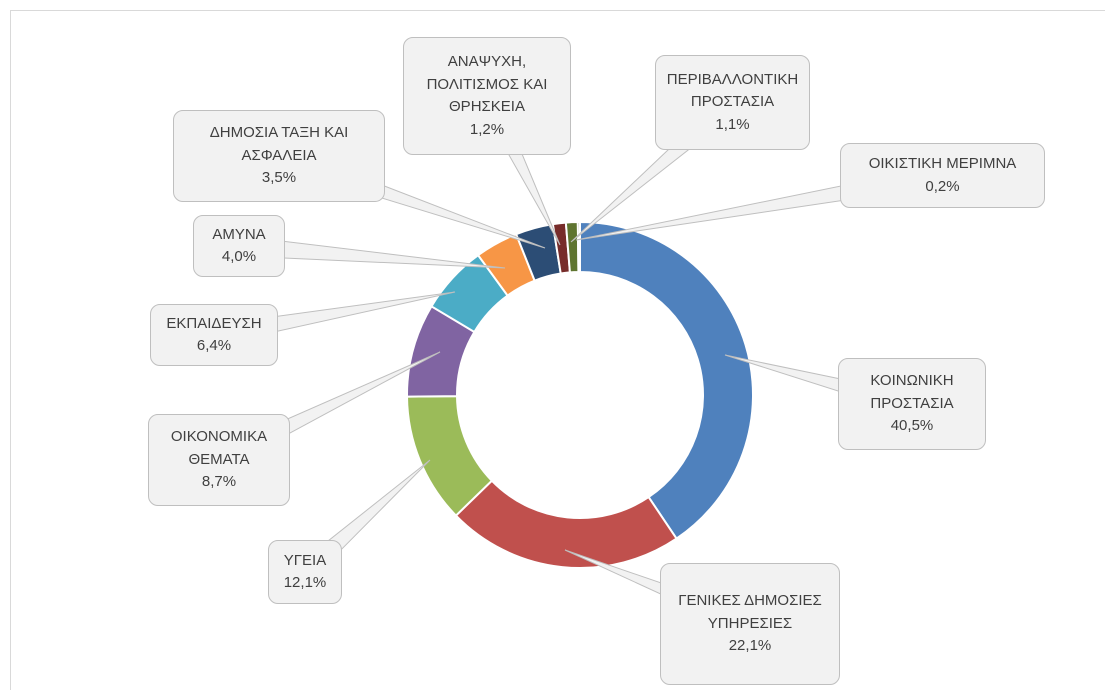  What do you see at coordinates (239, 256) in the screenshot?
I see `value-label: 4,0%` at bounding box center [239, 256].